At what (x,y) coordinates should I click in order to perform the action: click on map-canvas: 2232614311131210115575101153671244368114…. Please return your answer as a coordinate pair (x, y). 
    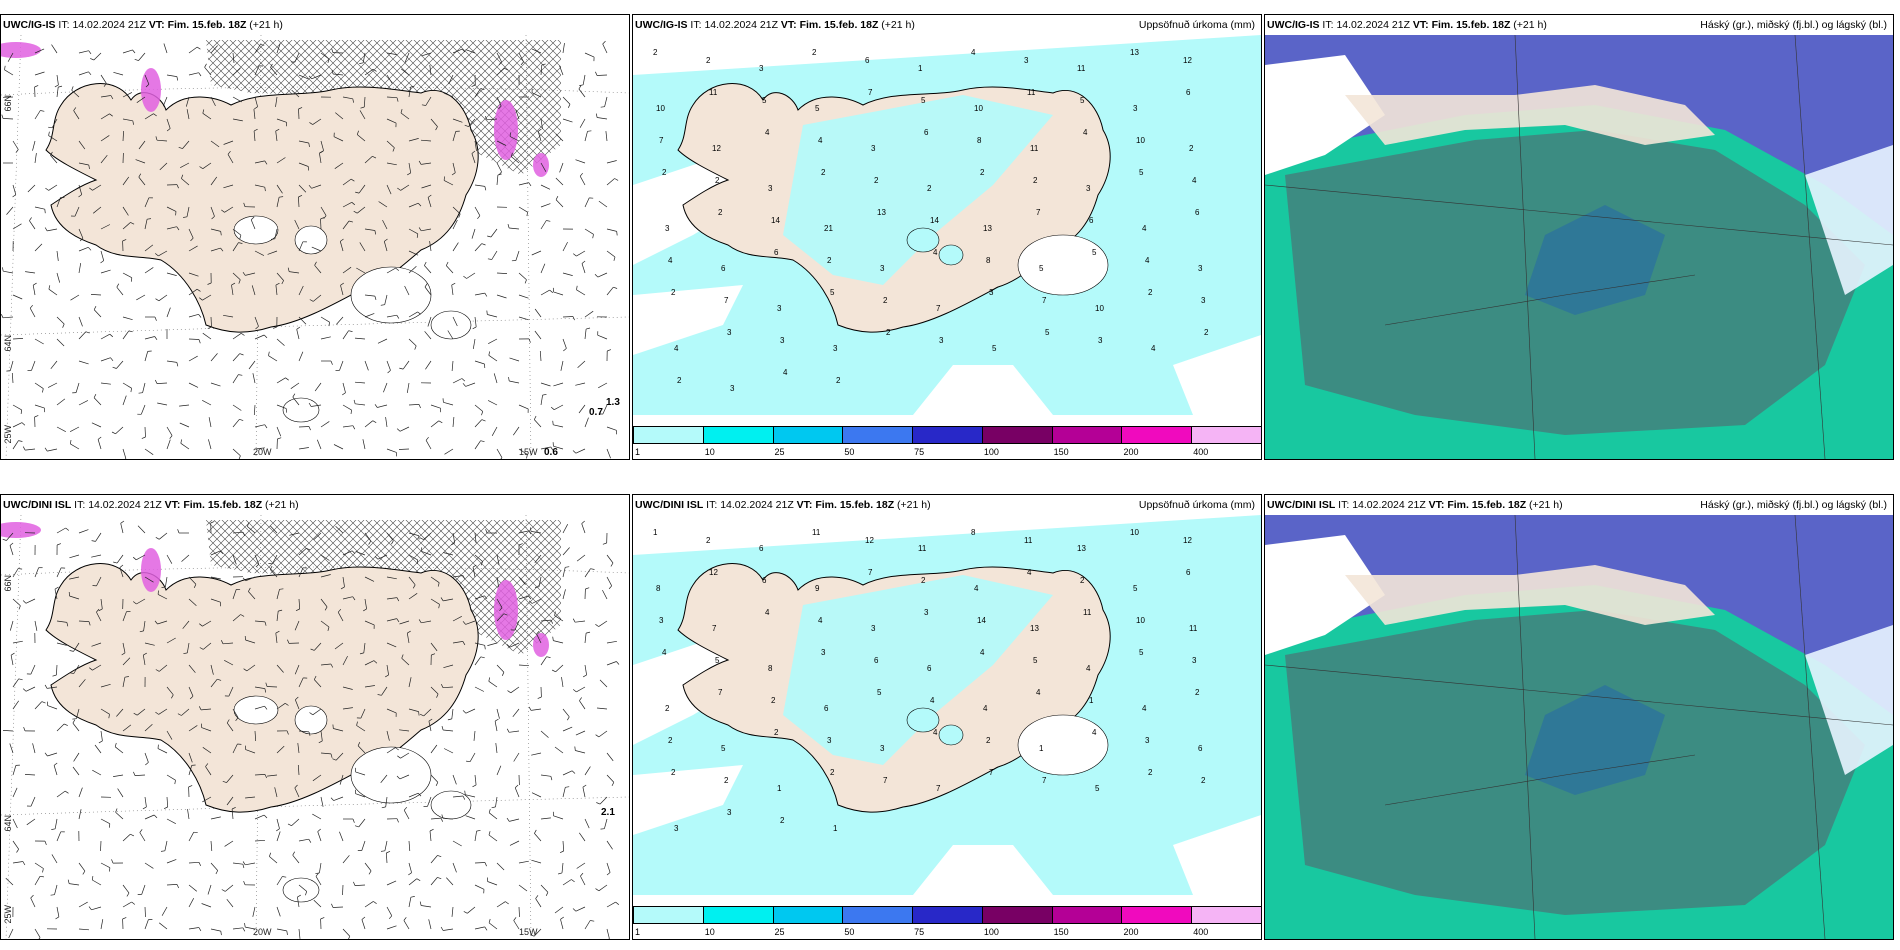
    Looking at the image, I should click on (947, 247).